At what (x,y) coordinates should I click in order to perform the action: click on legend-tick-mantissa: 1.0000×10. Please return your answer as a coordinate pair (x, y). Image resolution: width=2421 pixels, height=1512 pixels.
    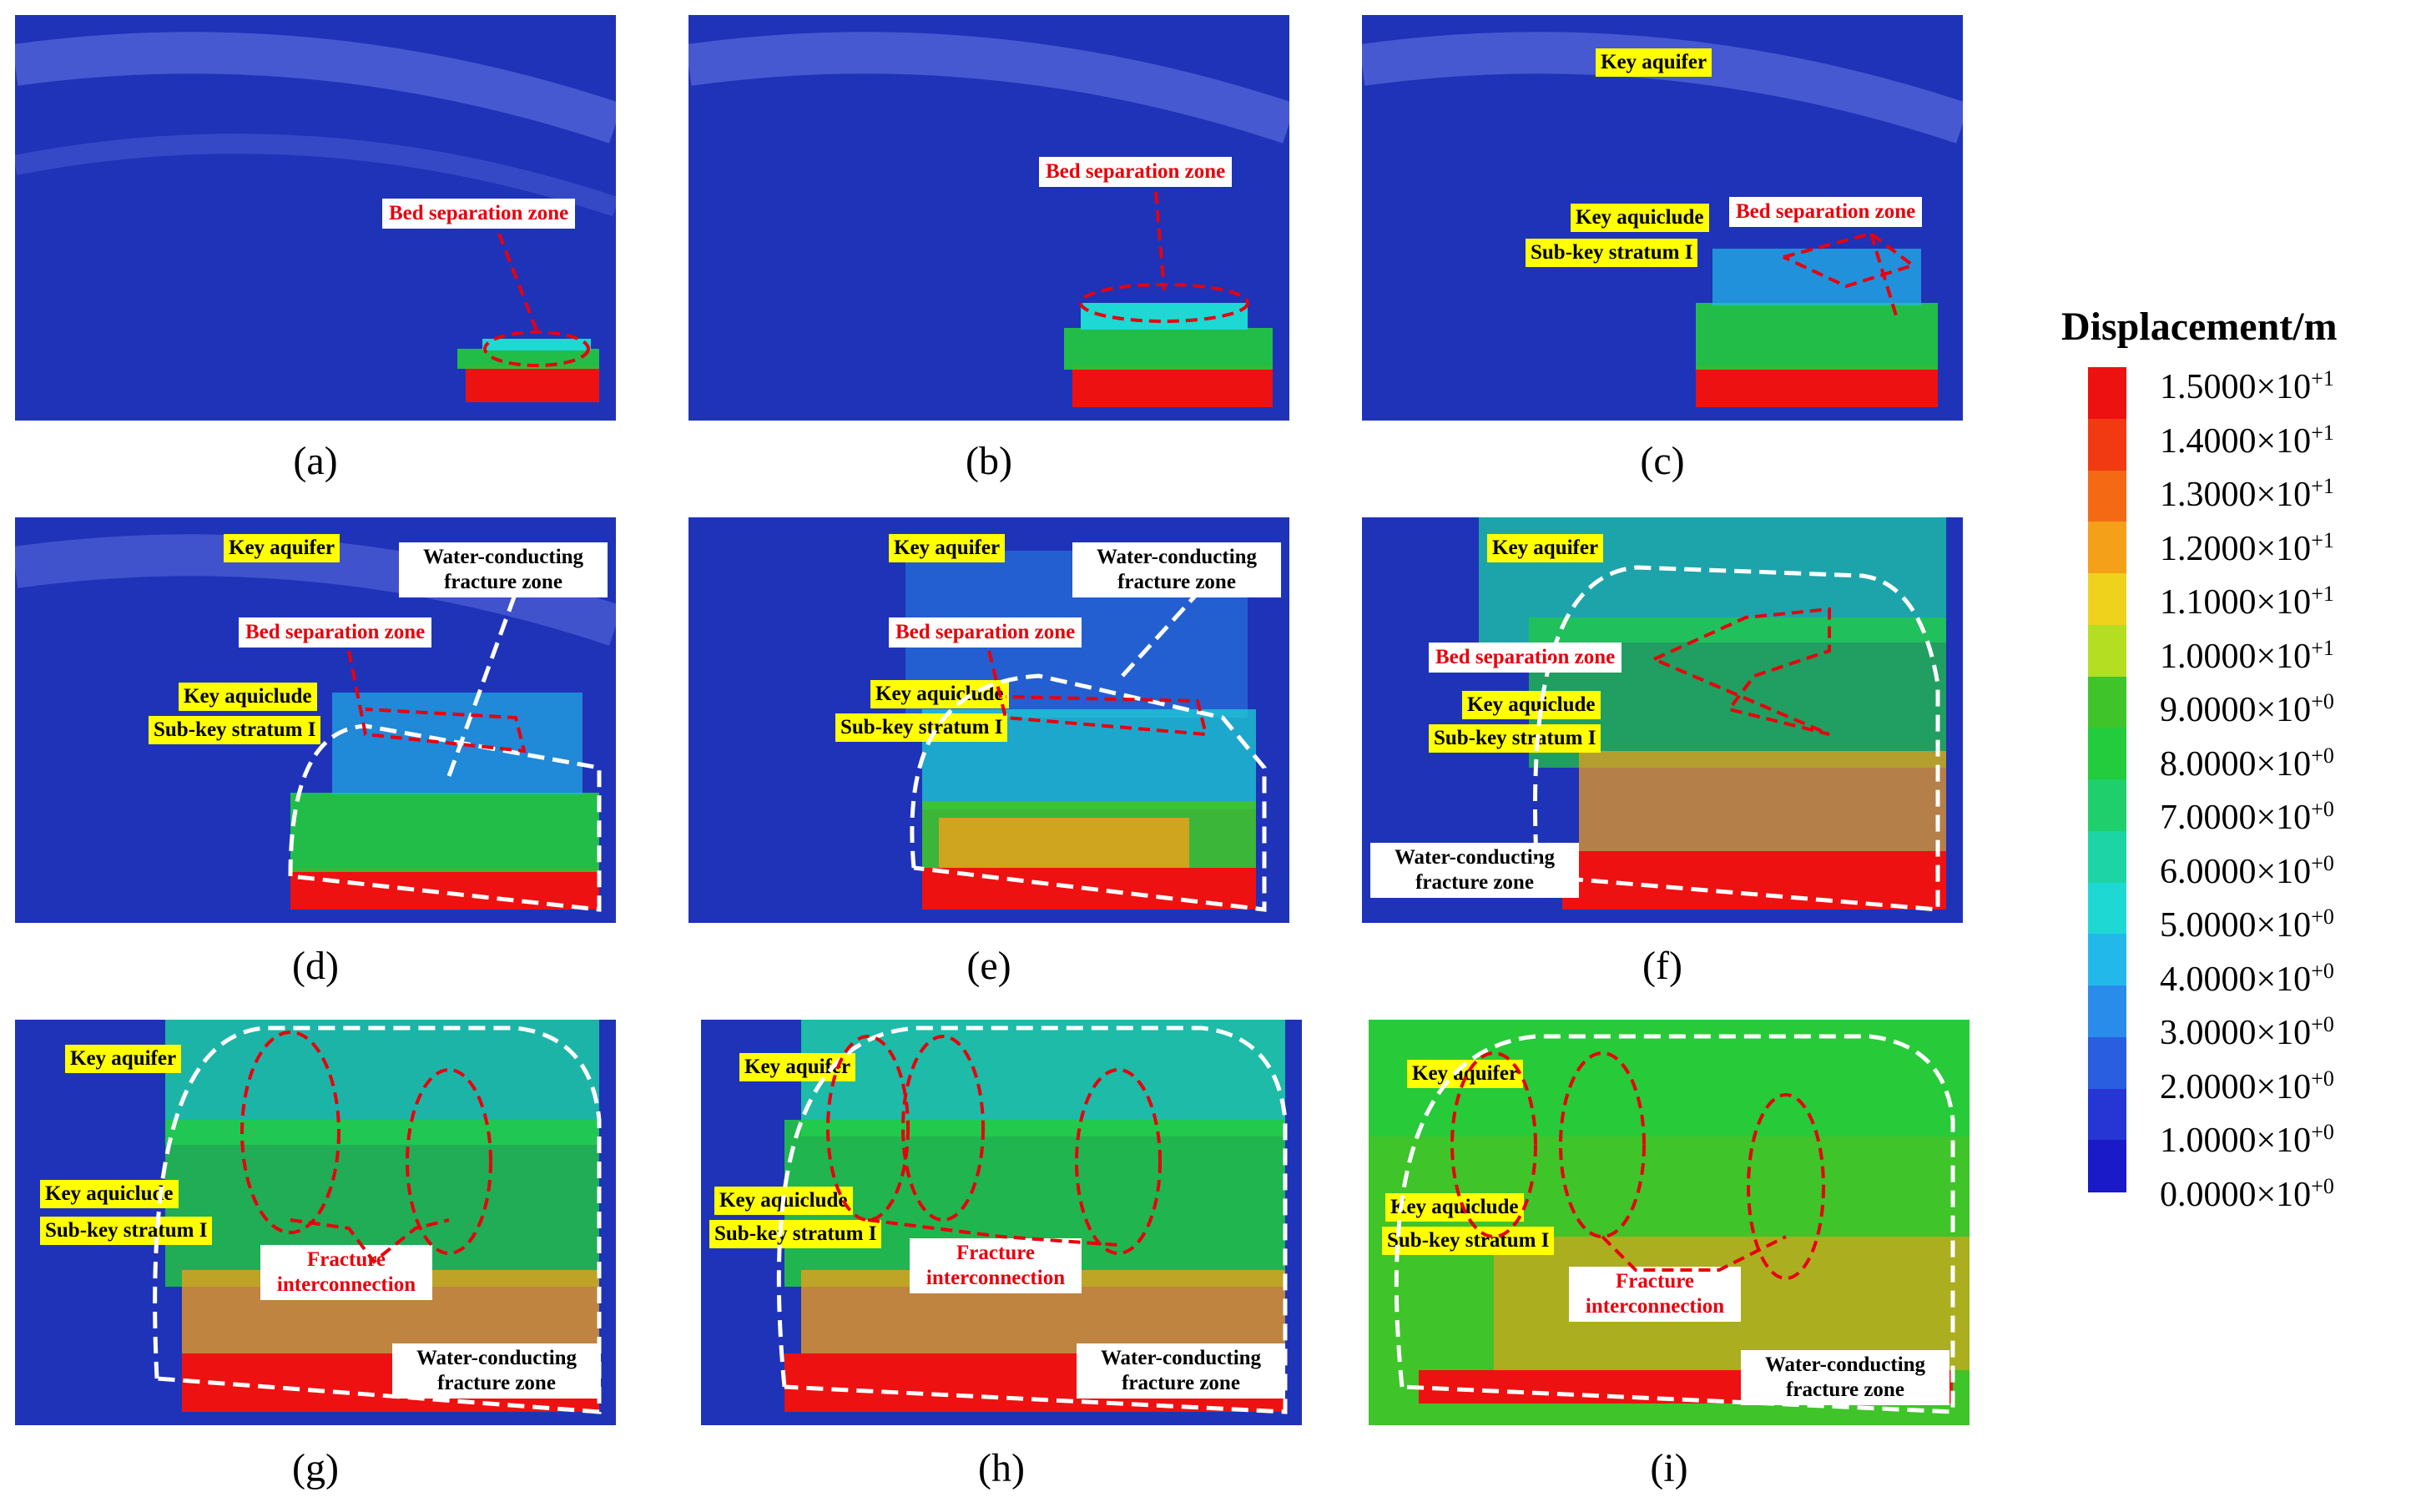
    Looking at the image, I should click on (2236, 1141).